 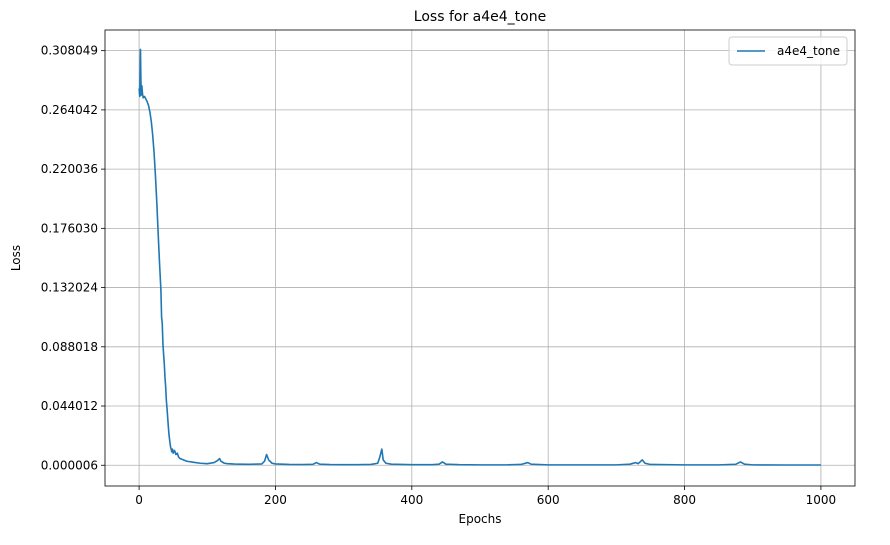 I want to click on y-tick-label: 0.132024, so click(x=69, y=288).